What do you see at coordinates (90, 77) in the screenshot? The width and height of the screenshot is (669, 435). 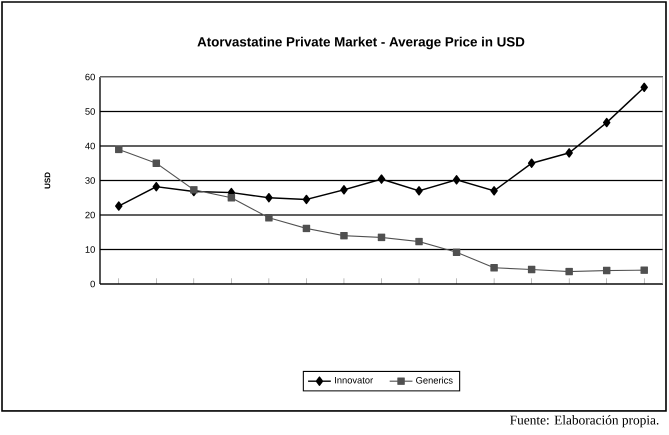 I see `y-tick-label: 60` at bounding box center [90, 77].